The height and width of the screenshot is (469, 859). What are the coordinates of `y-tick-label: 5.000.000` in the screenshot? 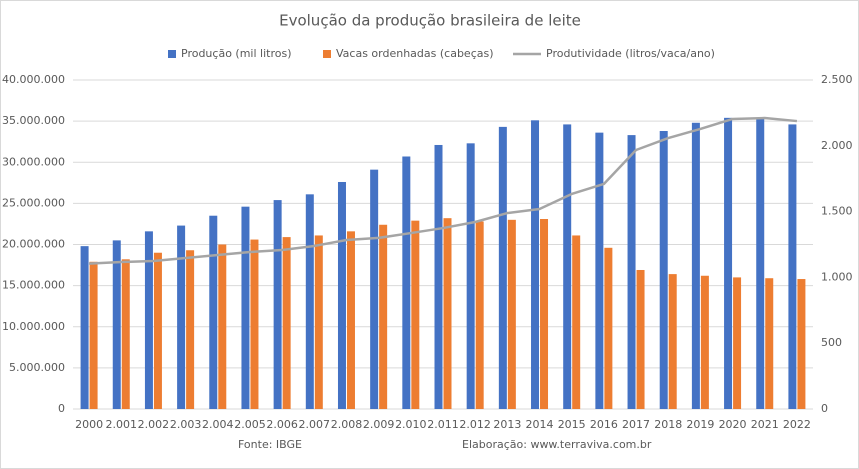 It's located at (37, 367).